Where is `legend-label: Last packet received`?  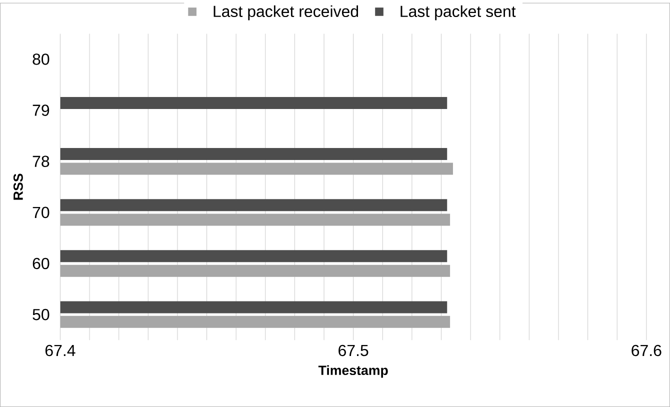 legend-label: Last packet received is located at coordinates (286, 12).